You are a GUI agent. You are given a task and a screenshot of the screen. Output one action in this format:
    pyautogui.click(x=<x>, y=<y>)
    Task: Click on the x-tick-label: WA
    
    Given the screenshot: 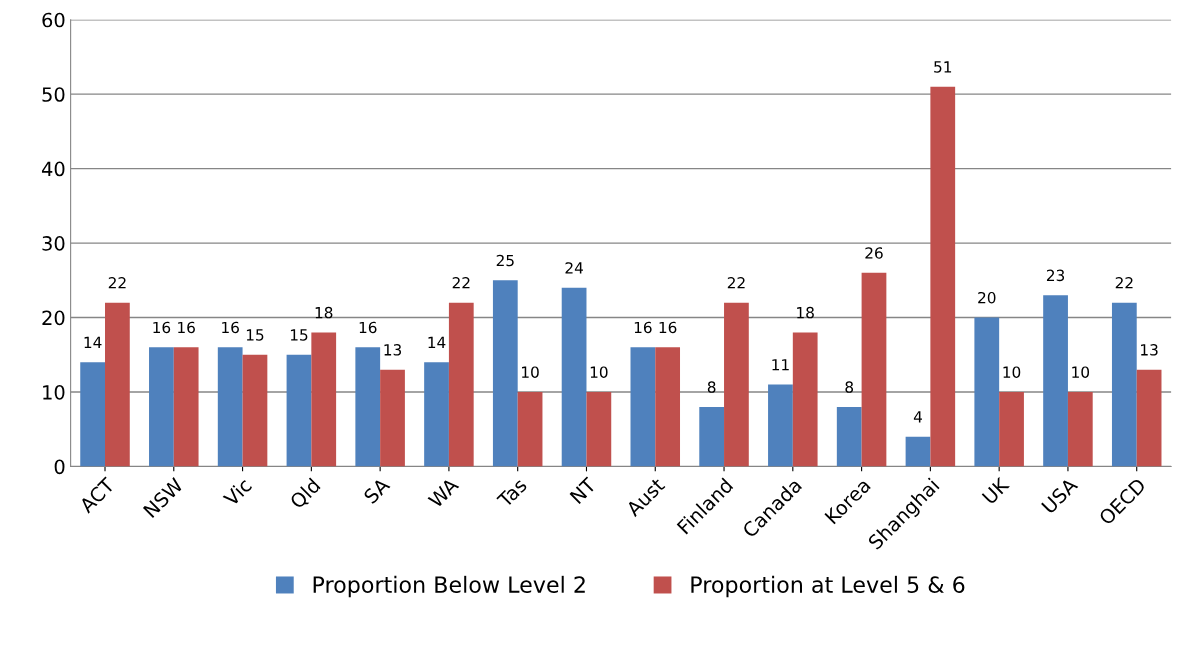 What is the action you would take?
    pyautogui.click(x=443, y=492)
    